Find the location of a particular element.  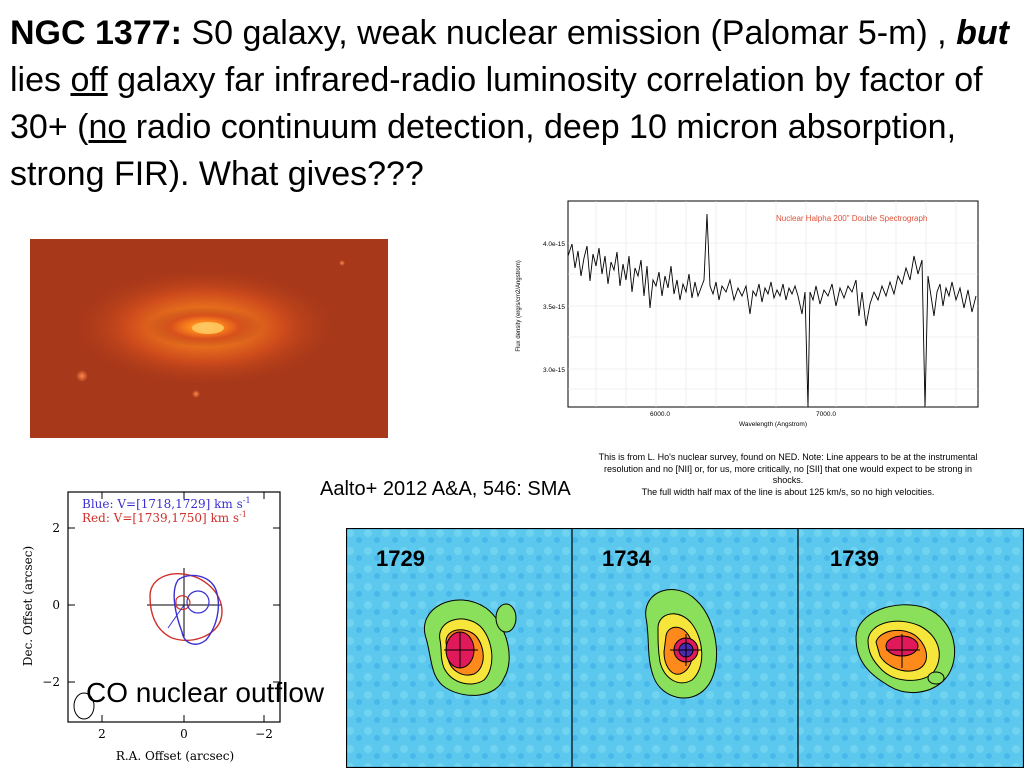

beam-ellipse is located at coordinates (84, 706).